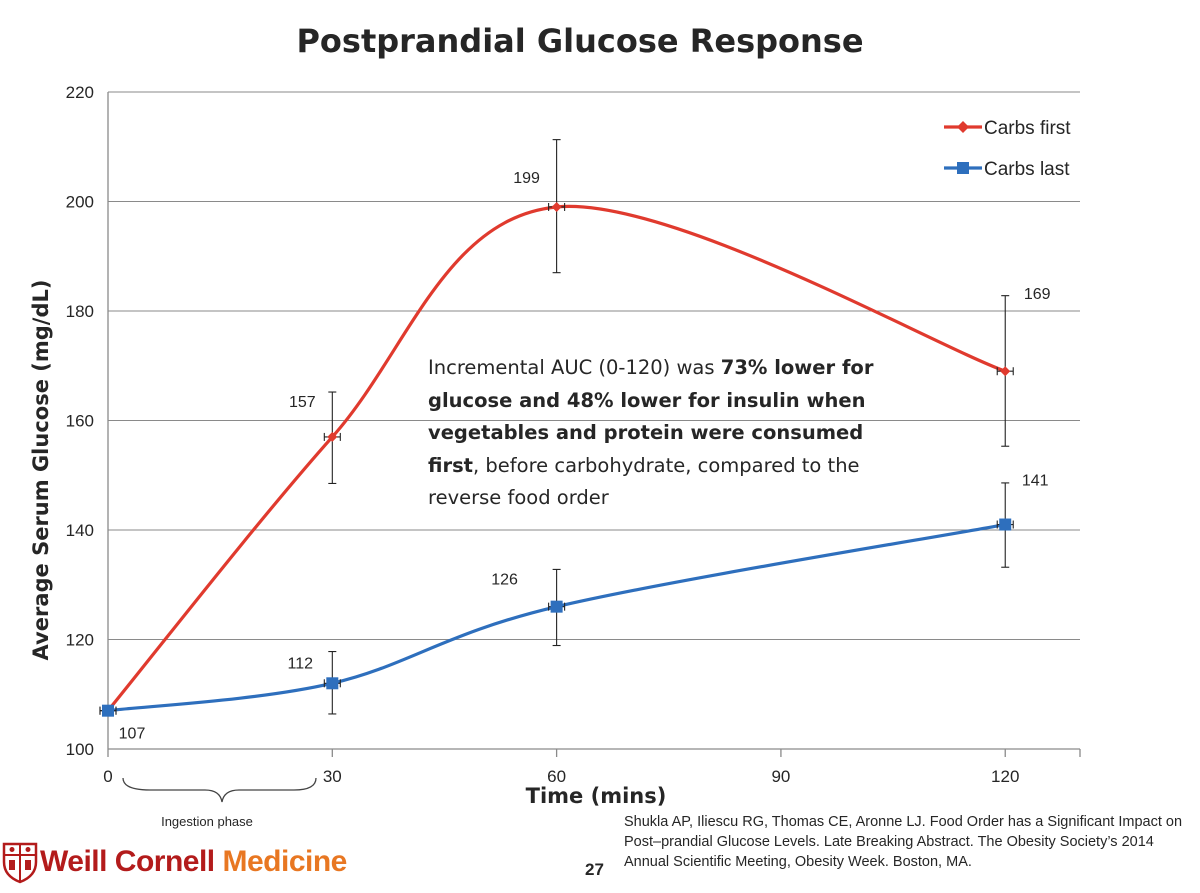 This screenshot has height=893, width=1200. What do you see at coordinates (80, 640) in the screenshot?
I see `y-tick-120: 120` at bounding box center [80, 640].